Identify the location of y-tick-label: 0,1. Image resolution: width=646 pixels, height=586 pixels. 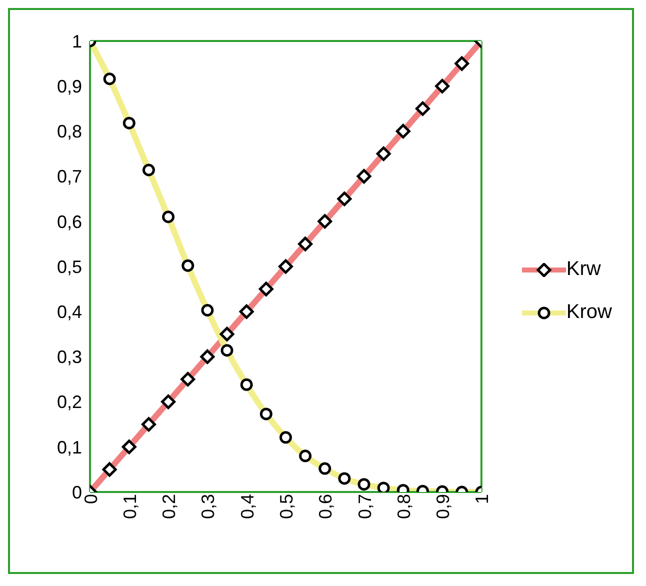
(69, 447).